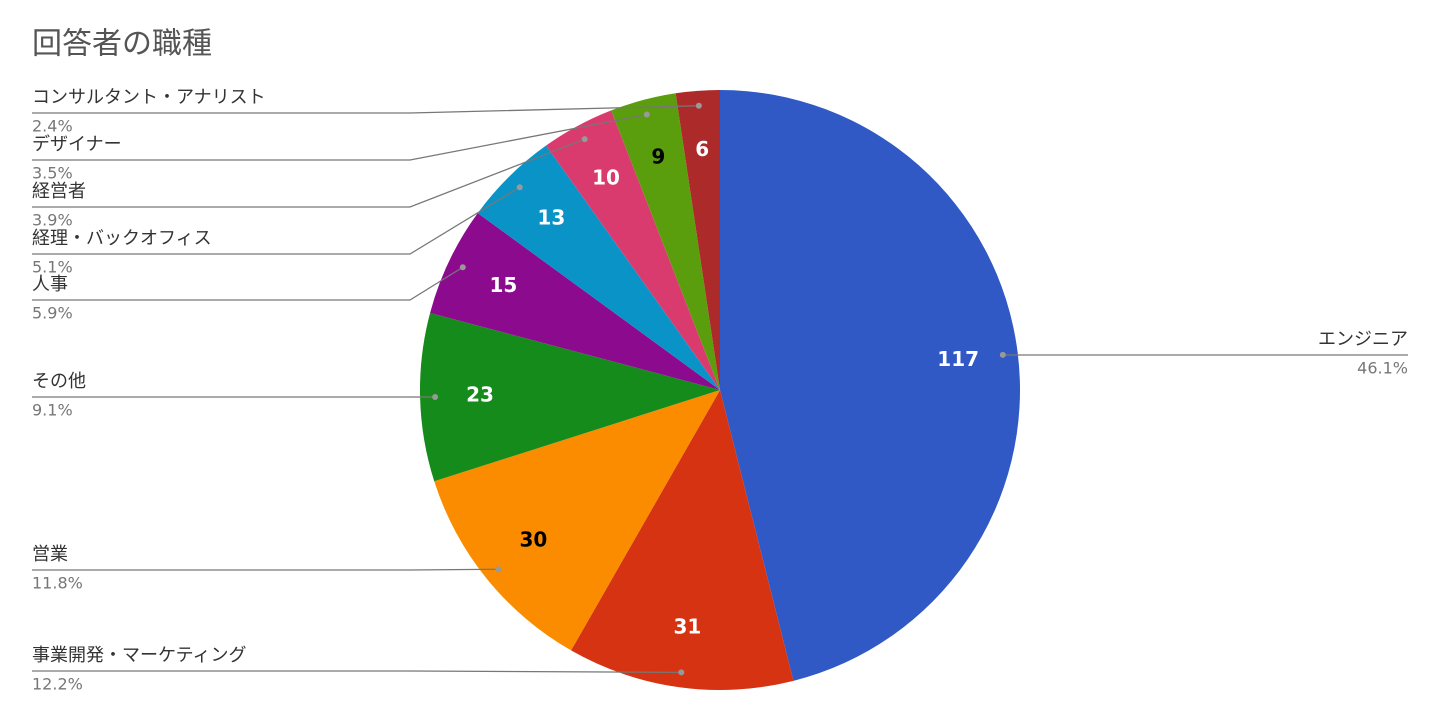 Image resolution: width=1440 pixels, height=717 pixels. Describe the element at coordinates (52, 313) in the screenshot. I see `percent-label: 5.9%` at that location.